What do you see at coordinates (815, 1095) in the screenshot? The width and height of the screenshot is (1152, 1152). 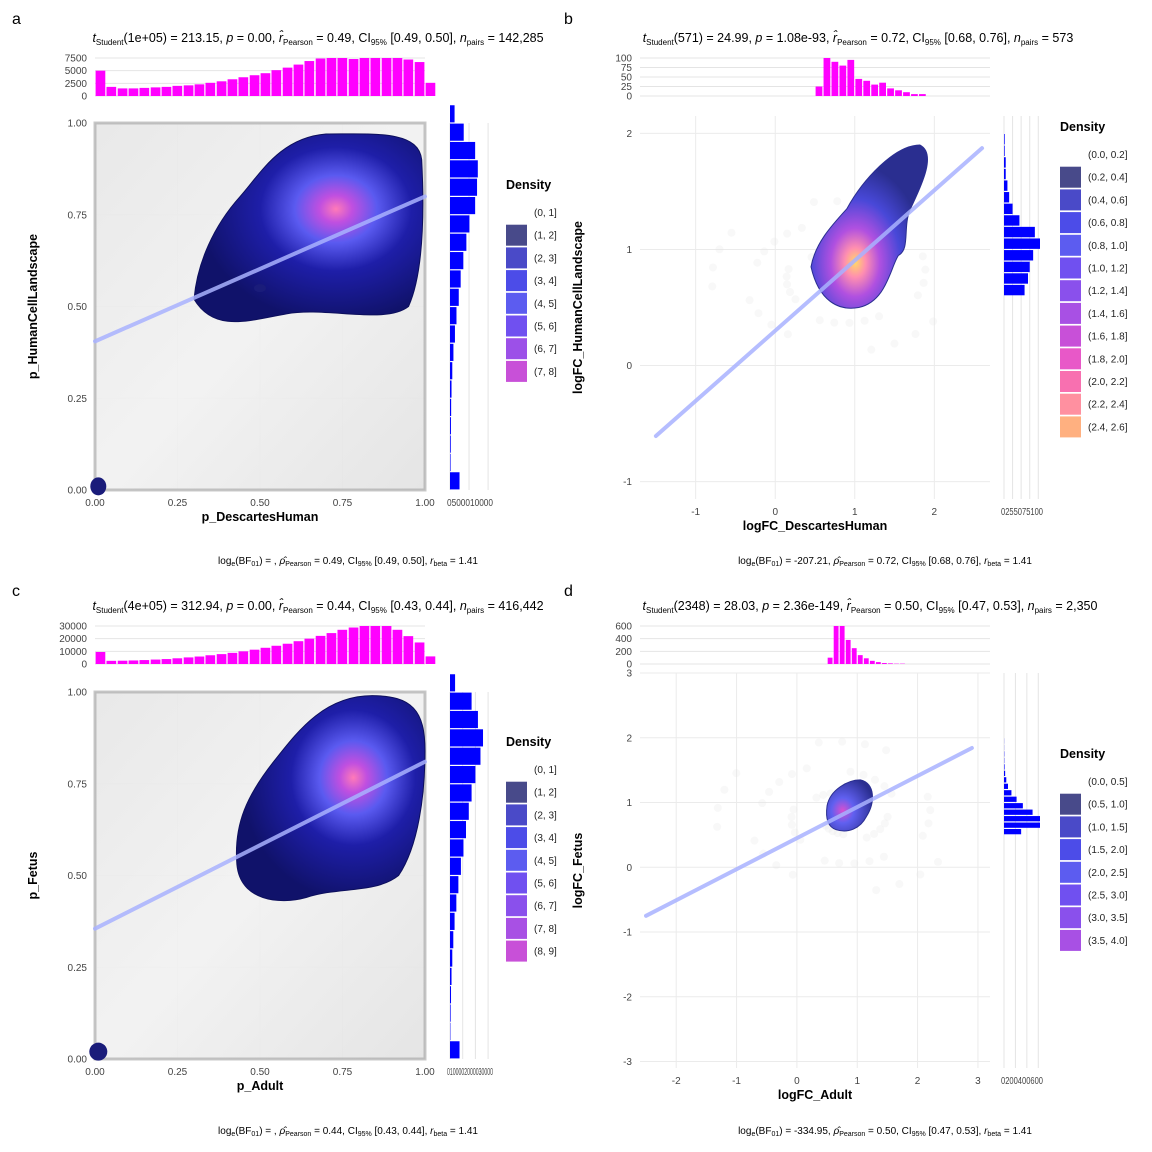 I see `x-axis-title: logFC_Adult` at bounding box center [815, 1095].